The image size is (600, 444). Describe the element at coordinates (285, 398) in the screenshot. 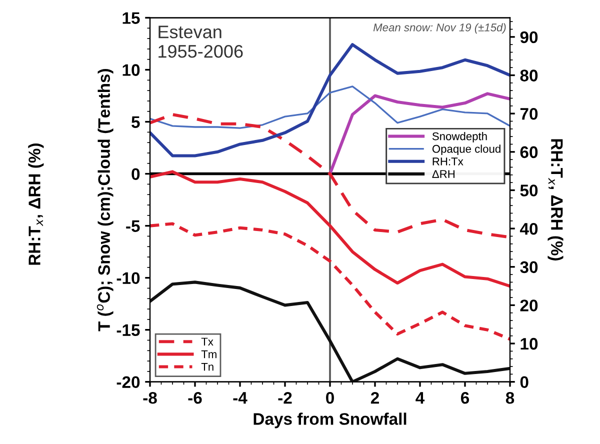

I see `x-tick-label: -2` at that location.